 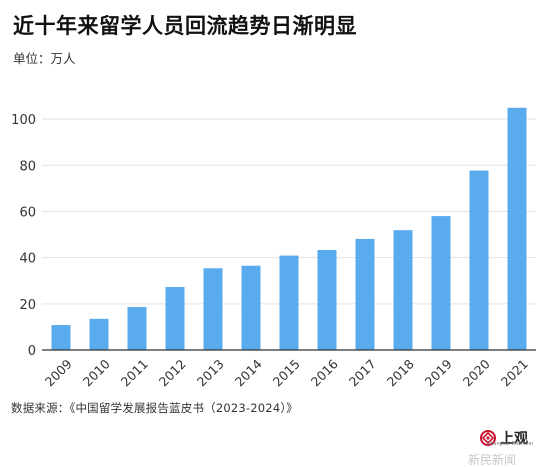 I want to click on x-tick-label: 2013, so click(x=210, y=372).